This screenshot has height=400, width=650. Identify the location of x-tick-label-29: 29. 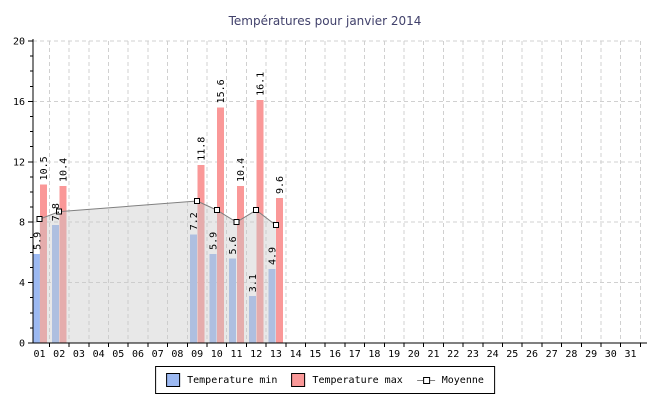
(591, 354).